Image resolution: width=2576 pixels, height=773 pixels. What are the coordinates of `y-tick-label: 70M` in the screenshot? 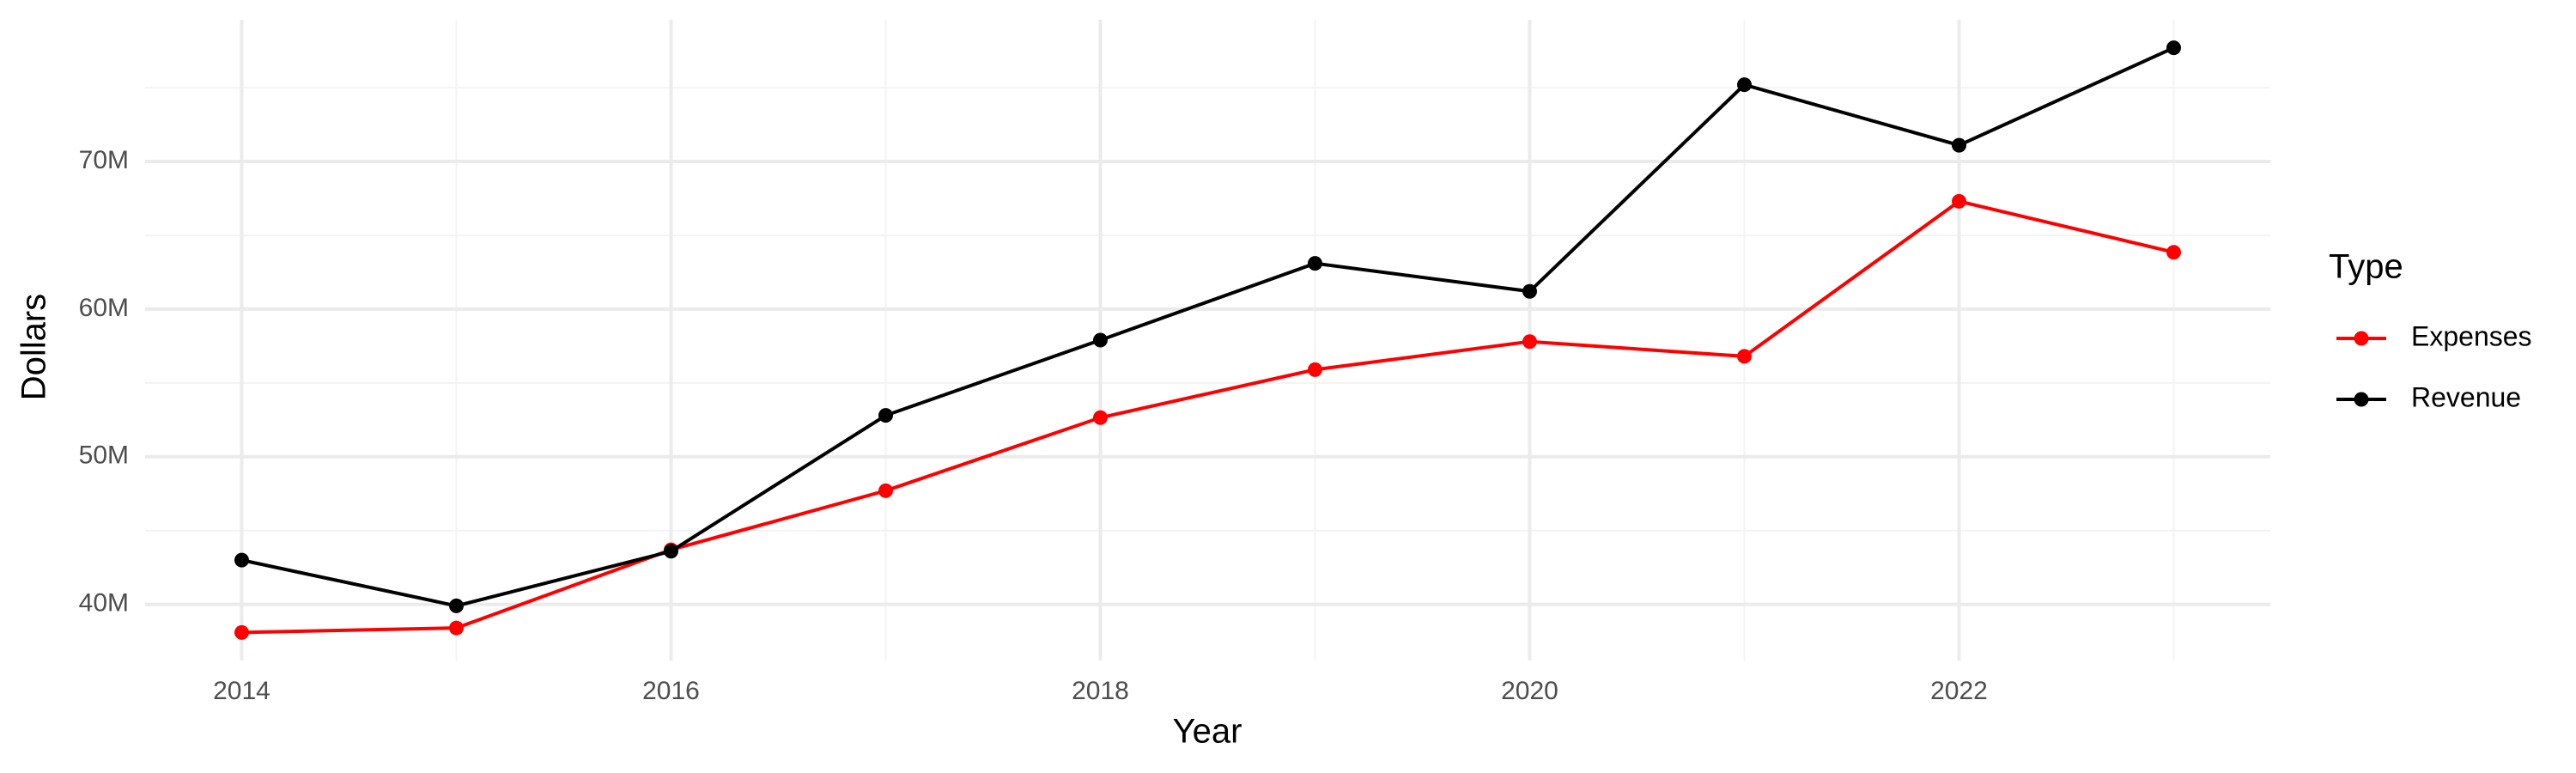 It's located at (104, 160).